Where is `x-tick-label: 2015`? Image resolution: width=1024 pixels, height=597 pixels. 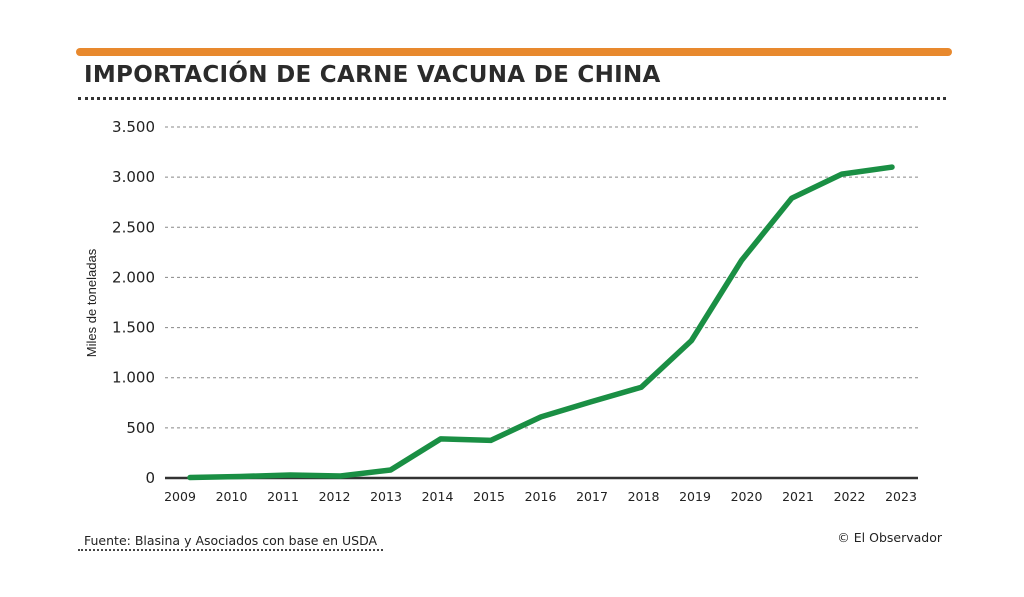 x-tick-label: 2015 is located at coordinates (489, 496).